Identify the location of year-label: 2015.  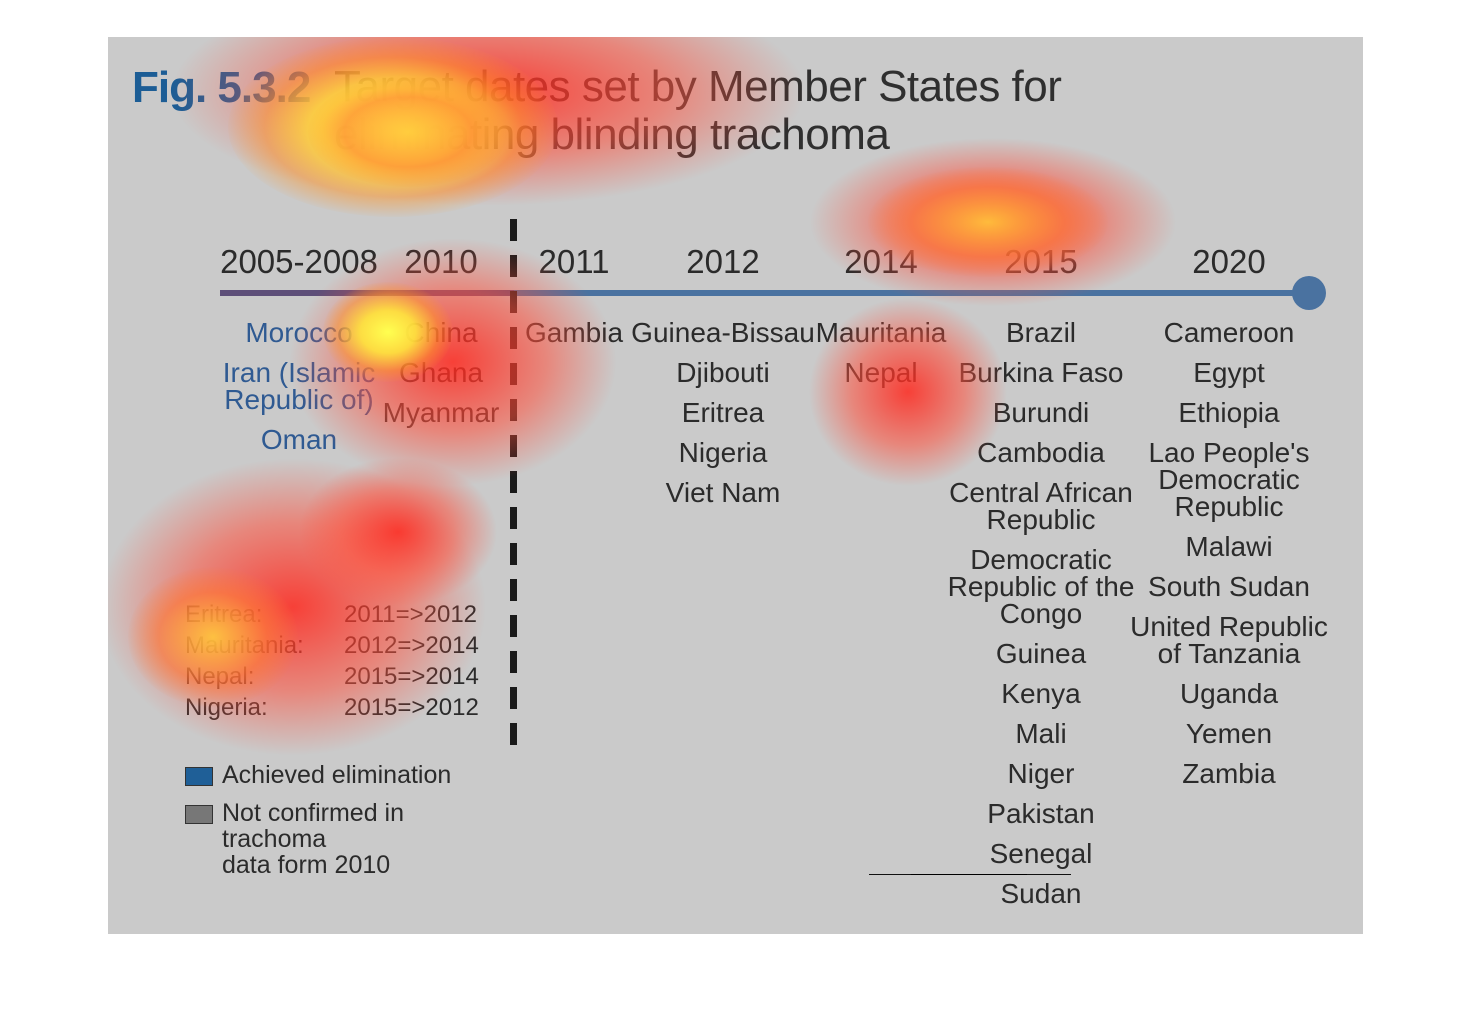
(1041, 261).